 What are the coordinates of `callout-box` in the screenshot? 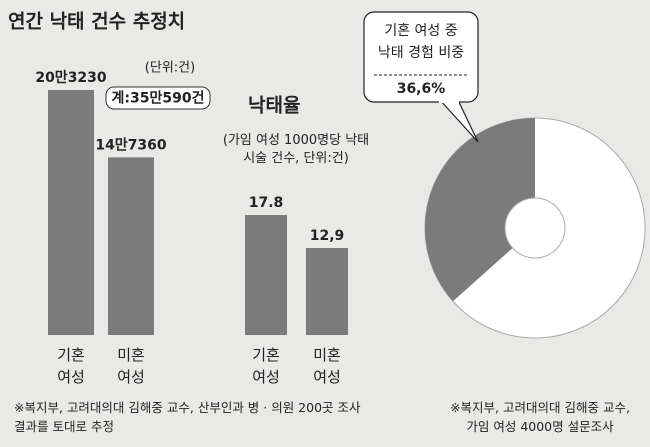 It's located at (421, 57).